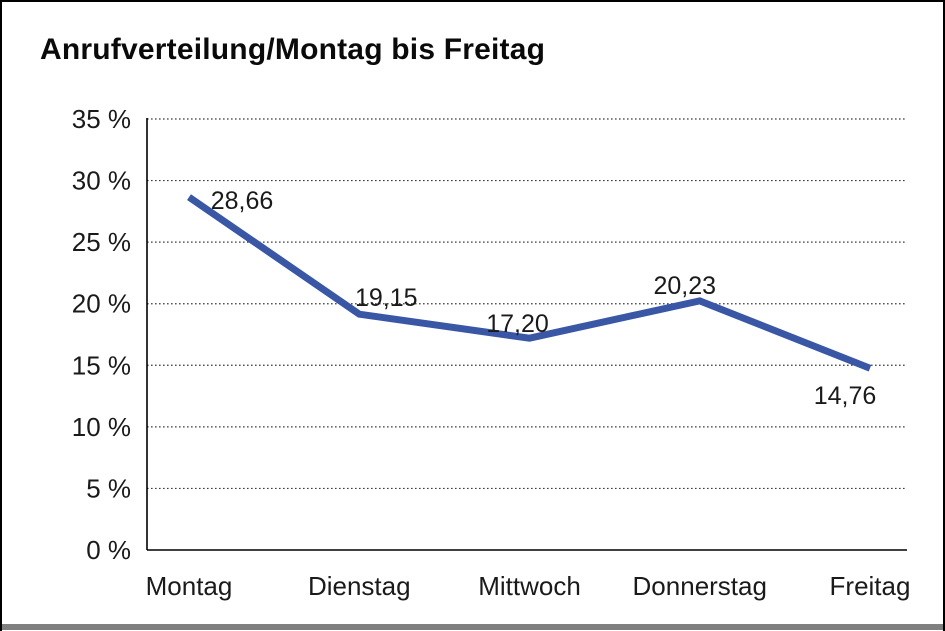 The width and height of the screenshot is (945, 631). I want to click on x-category-label: Montag, so click(189, 586).